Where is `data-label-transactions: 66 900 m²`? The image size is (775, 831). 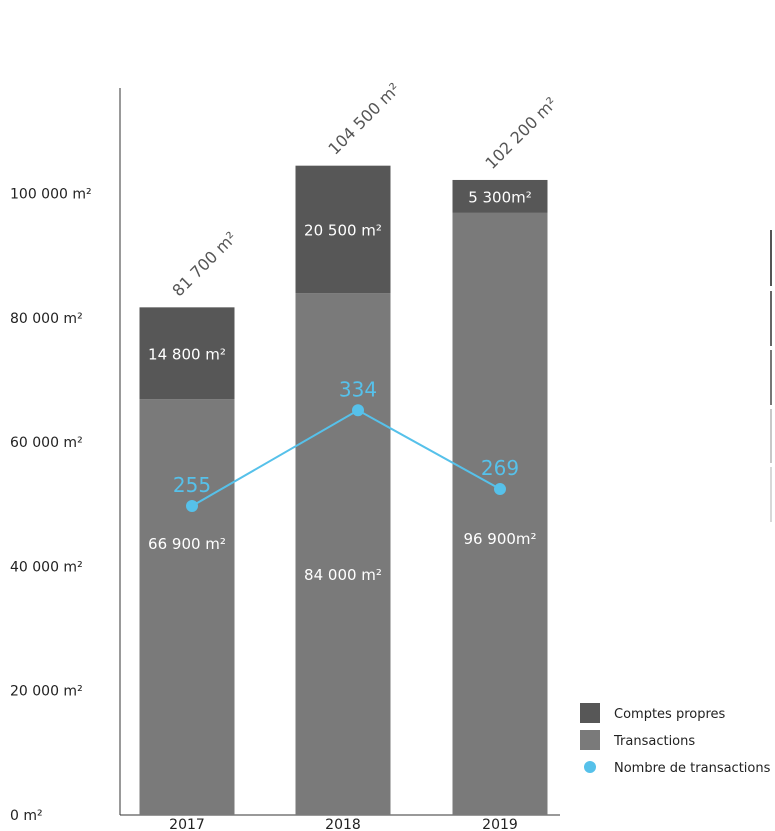
data-label-transactions: 66 900 m² is located at coordinates (187, 544).